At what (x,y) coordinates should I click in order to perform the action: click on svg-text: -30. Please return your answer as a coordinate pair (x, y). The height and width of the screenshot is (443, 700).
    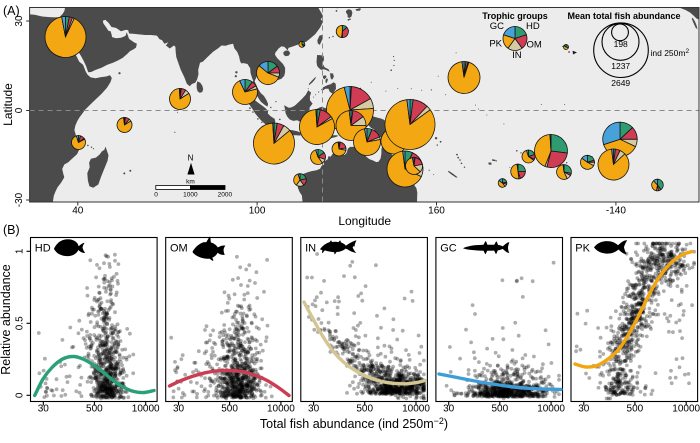
    Looking at the image, I should click on (19, 199).